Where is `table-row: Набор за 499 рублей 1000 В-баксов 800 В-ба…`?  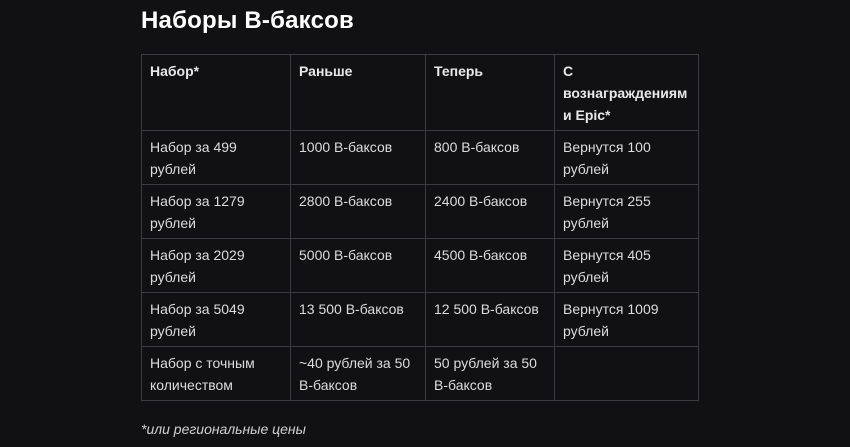 table-row: Набор за 499 рублей 1000 В-баксов 800 В-ба… is located at coordinates (420, 157).